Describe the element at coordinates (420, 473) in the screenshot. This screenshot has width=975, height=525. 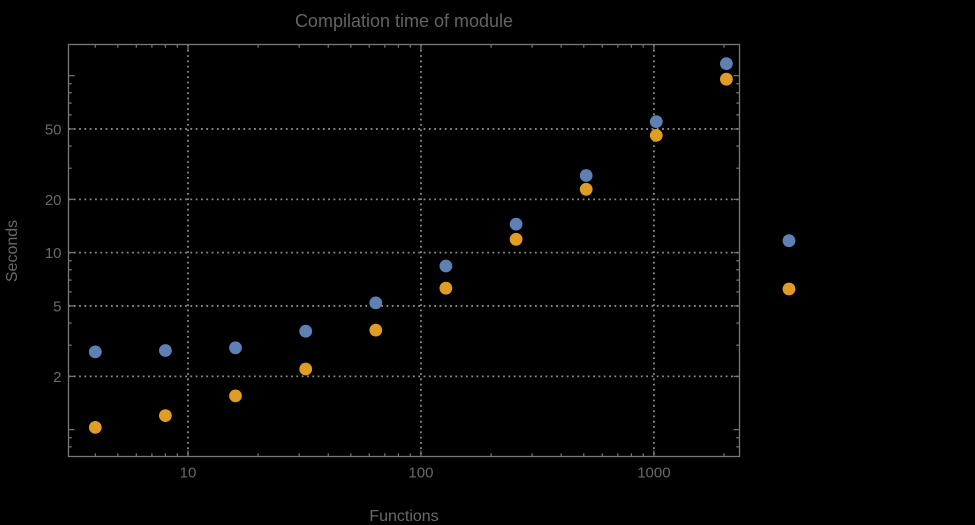
I see `x-tick-label-100: 100` at that location.